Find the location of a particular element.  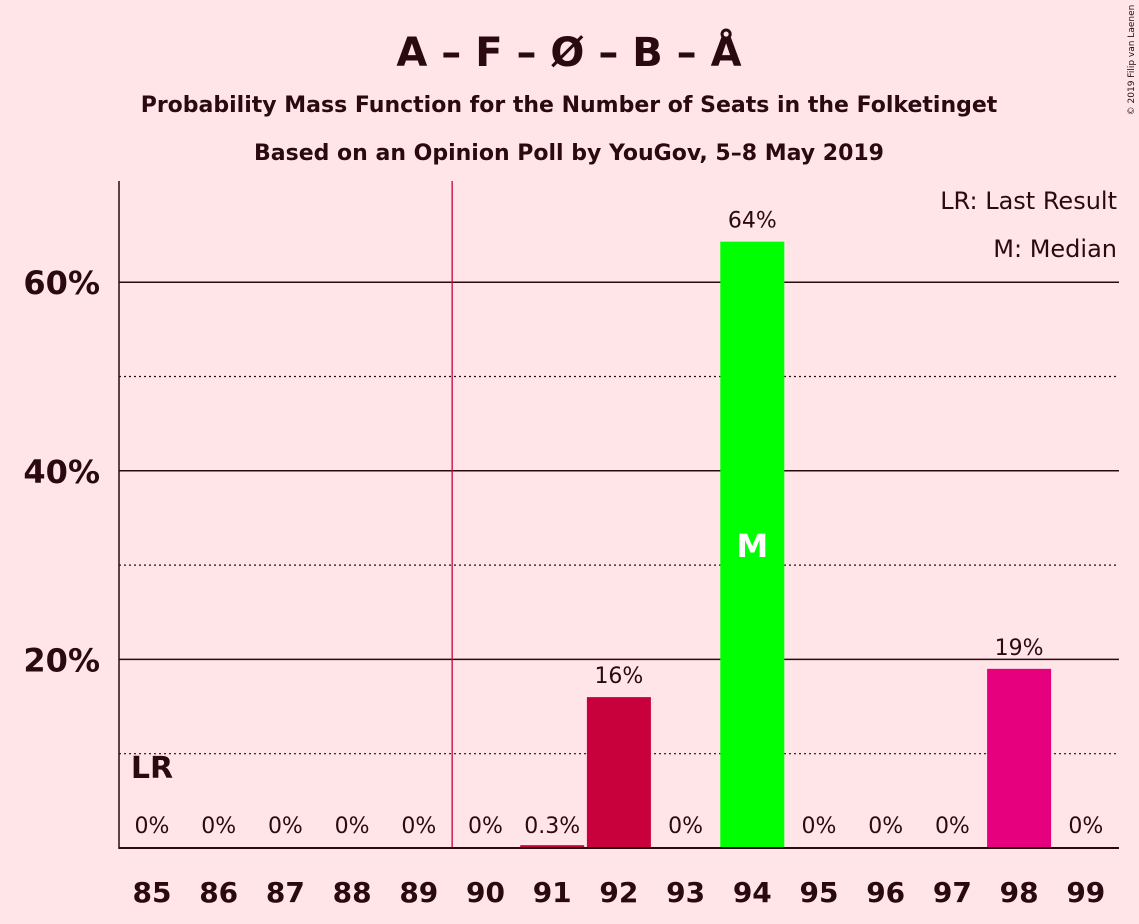

y-tick-label: 60% is located at coordinates (61, 283).